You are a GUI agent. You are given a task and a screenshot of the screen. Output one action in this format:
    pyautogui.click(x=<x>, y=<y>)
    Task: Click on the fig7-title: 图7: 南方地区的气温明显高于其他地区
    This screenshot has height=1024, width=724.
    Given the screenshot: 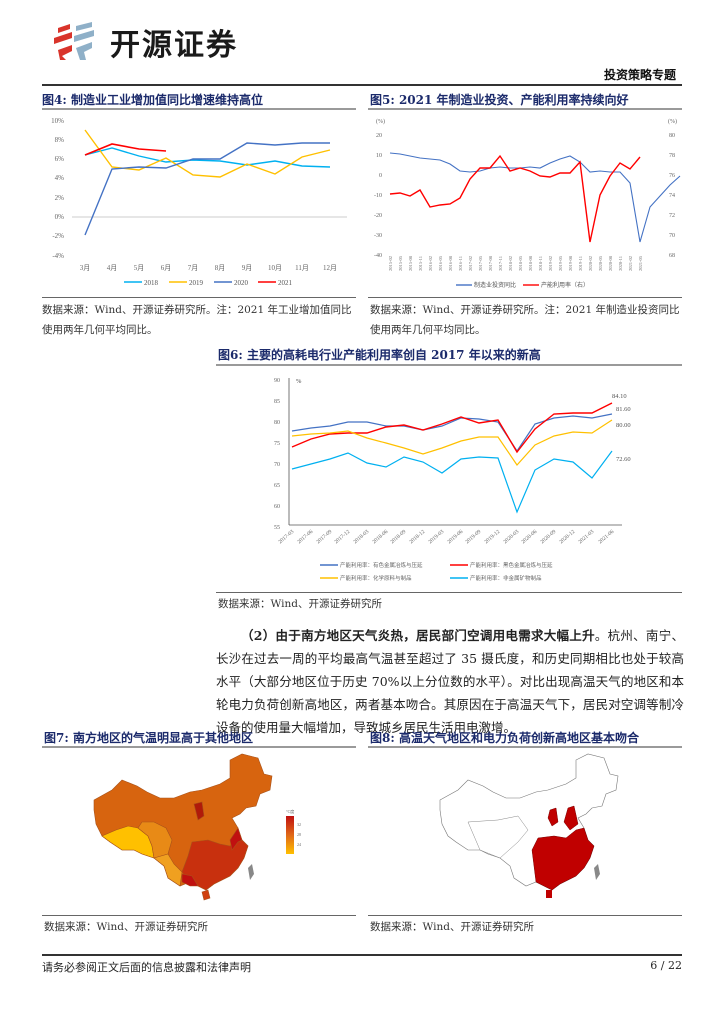 What is the action you would take?
    pyautogui.click(x=148, y=738)
    